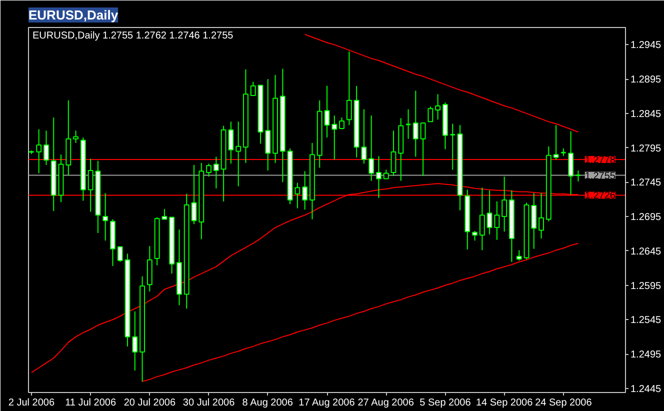  I want to click on y-tick-label: 1.2795, so click(646, 148).